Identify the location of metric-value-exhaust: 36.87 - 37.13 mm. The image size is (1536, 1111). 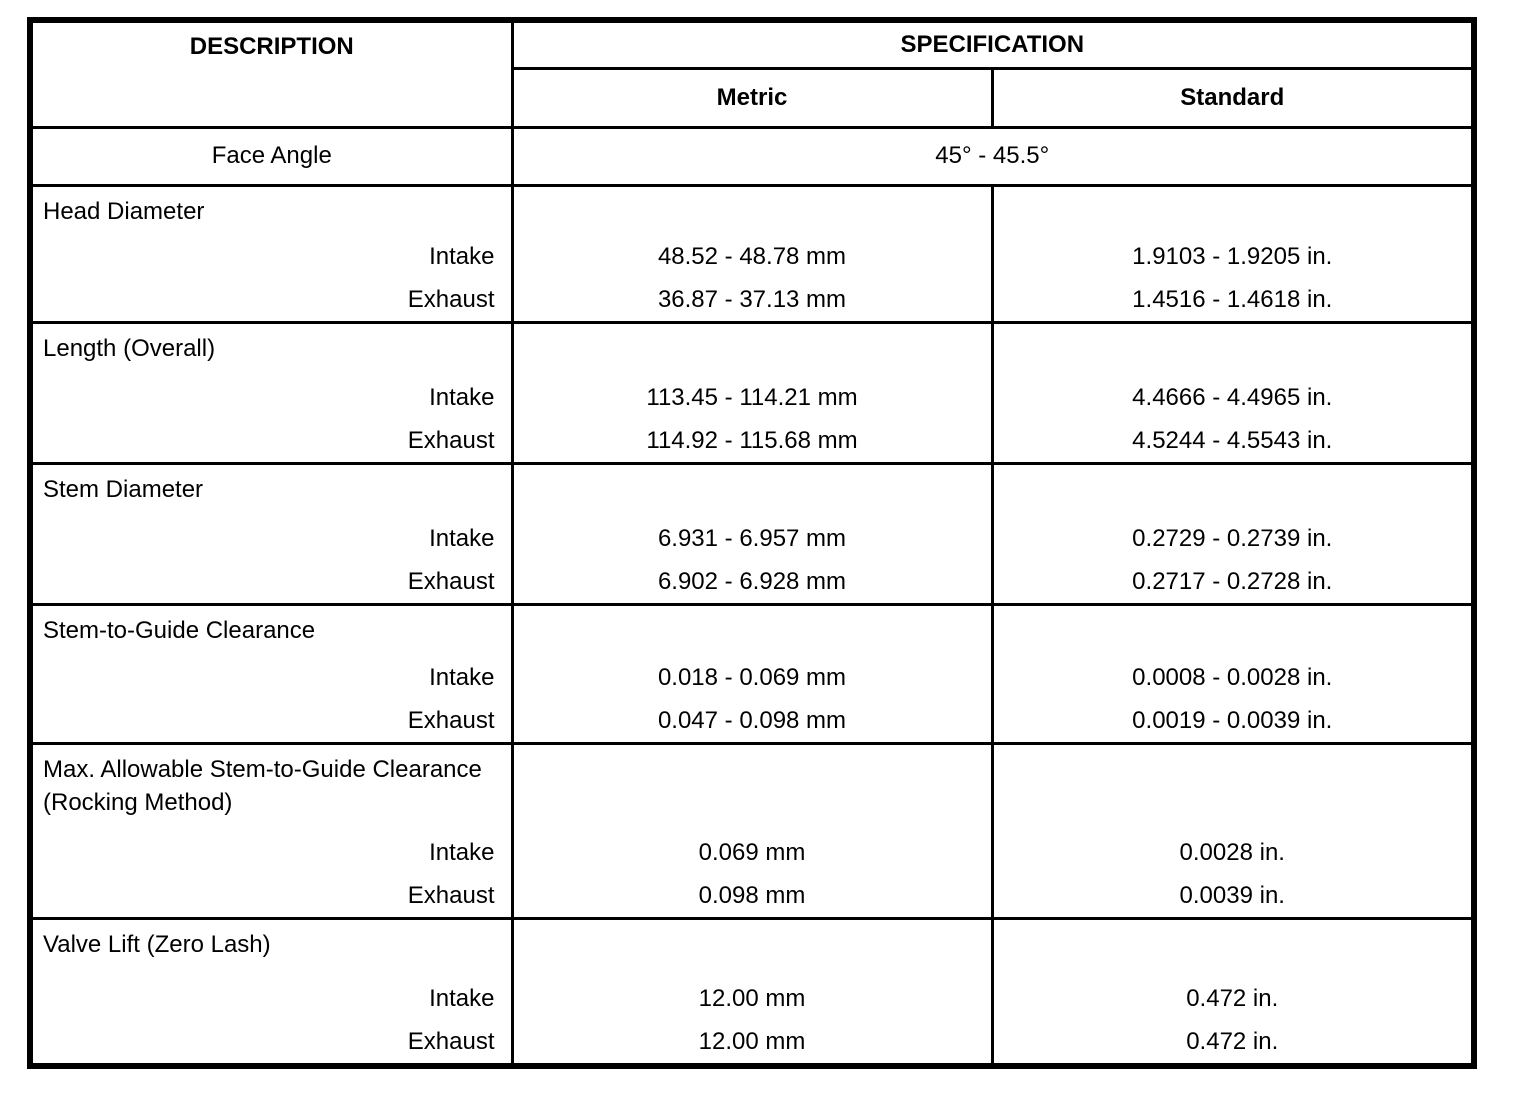
(752, 299).